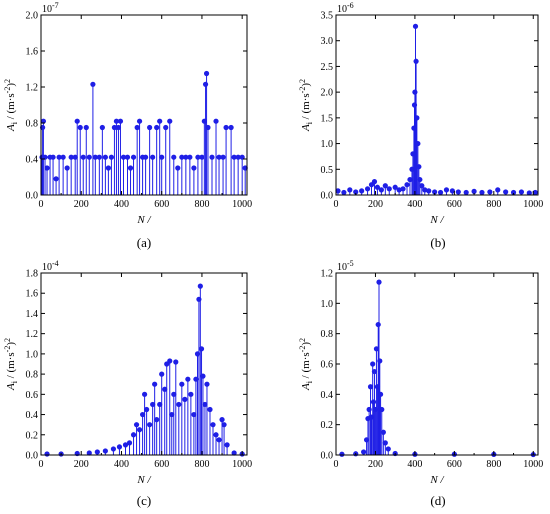 The image size is (550, 514). Describe the element at coordinates (32, 274) in the screenshot. I see `y-tick-label: 1.8` at that location.